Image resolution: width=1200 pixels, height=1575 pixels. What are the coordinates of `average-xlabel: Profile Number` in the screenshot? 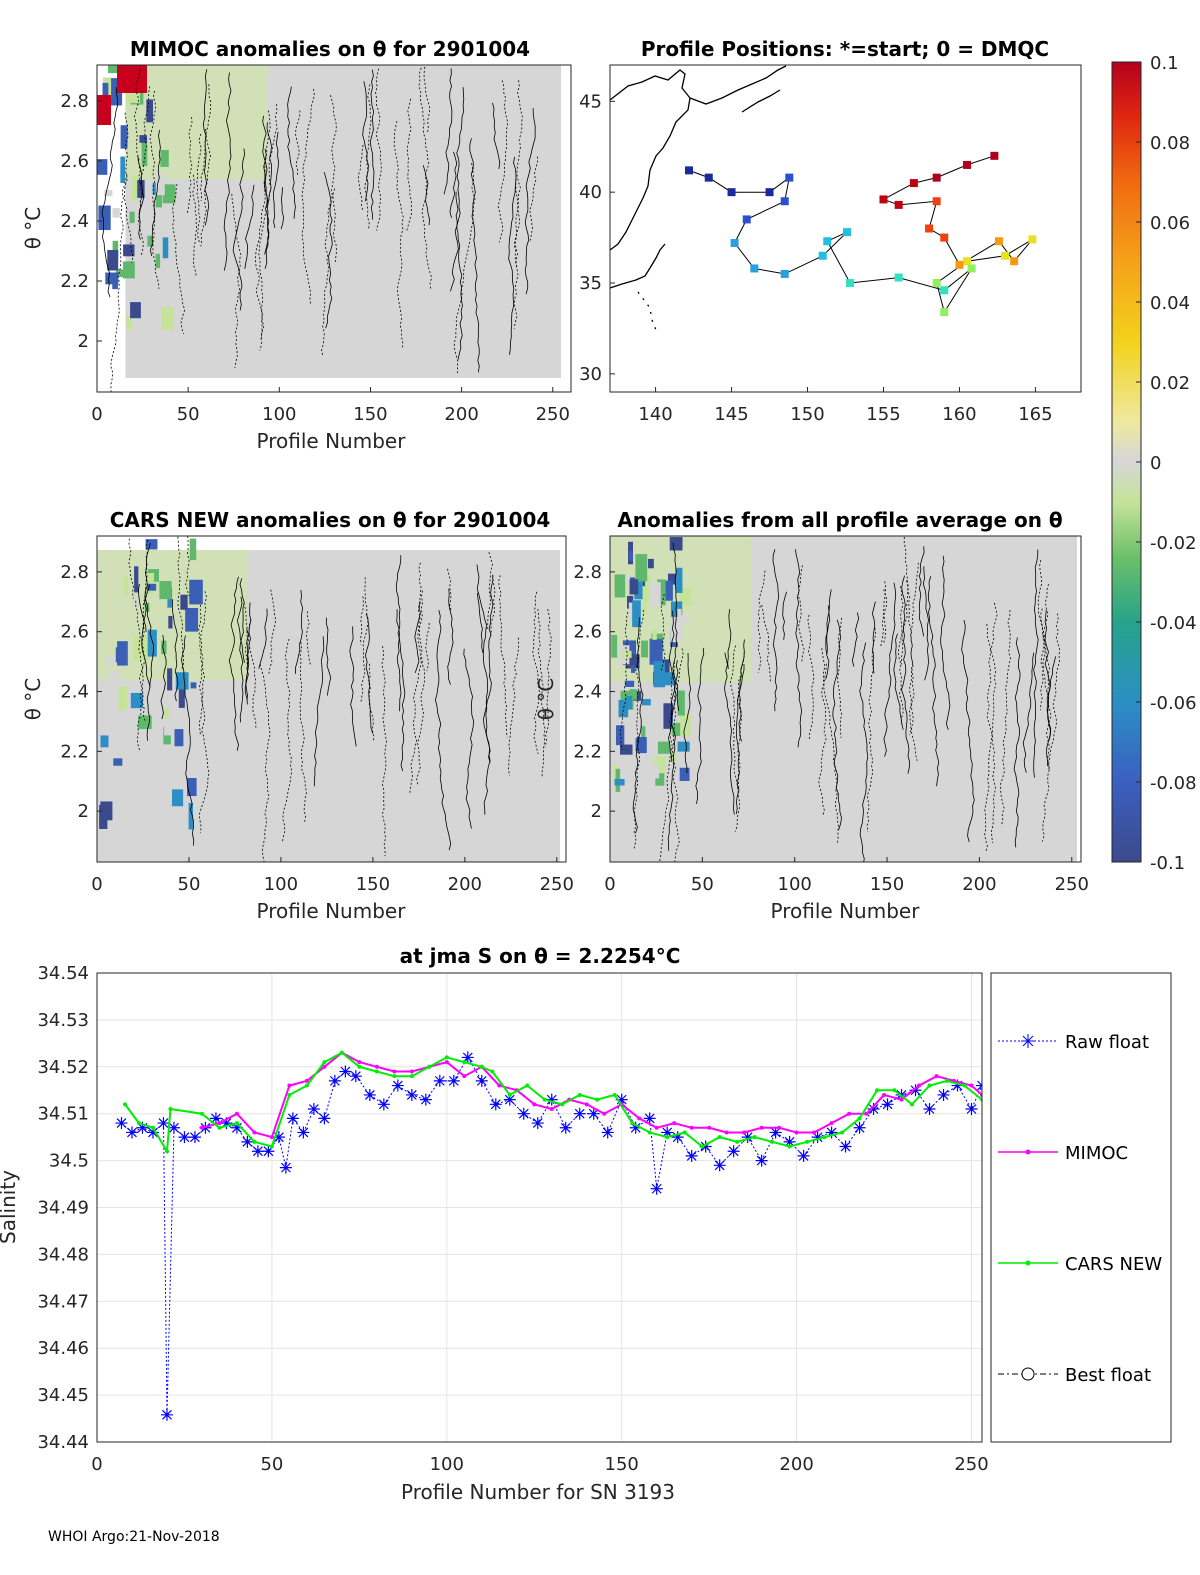 It's located at (846, 911).